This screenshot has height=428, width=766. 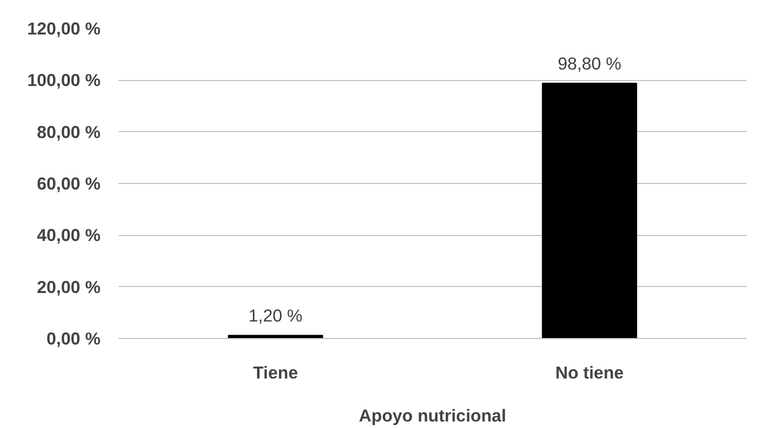 I want to click on y-tick-label: 40,00 %, so click(x=68, y=235).